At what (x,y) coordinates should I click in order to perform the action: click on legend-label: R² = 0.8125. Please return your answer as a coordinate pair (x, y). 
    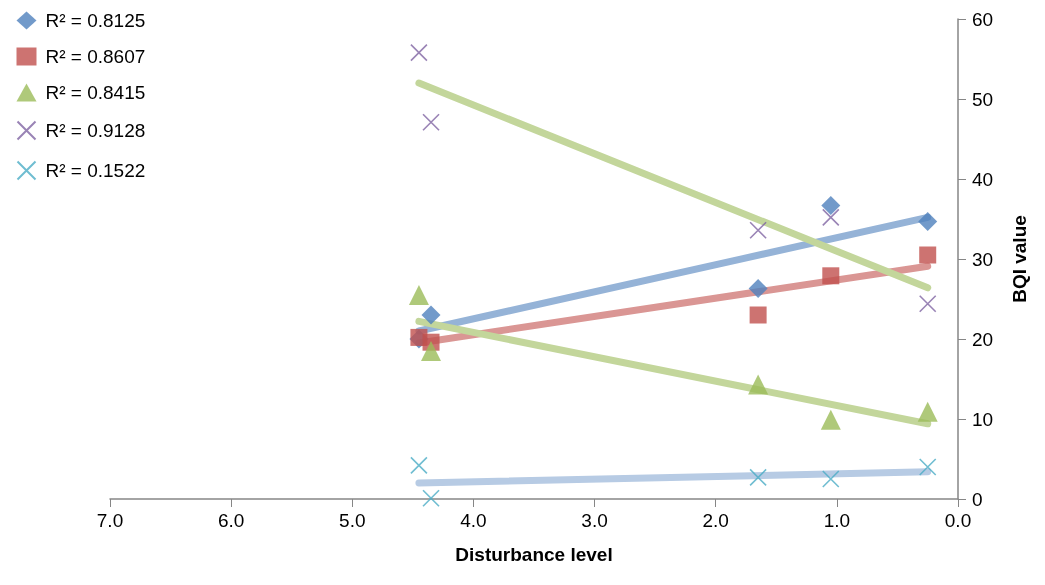
    Looking at the image, I should click on (95, 20).